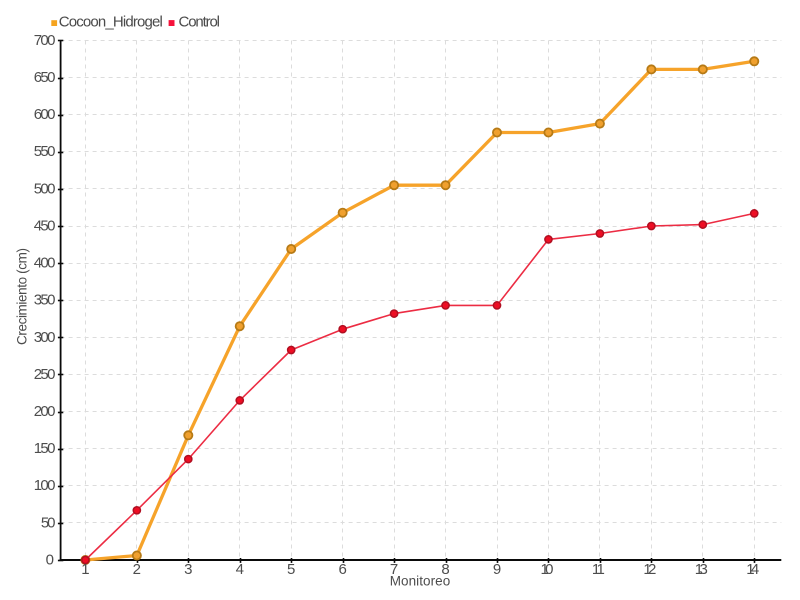 Image resolution: width=800 pixels, height=600 pixels. What do you see at coordinates (48, 522) in the screenshot?
I see `svg-text: 50` at bounding box center [48, 522].